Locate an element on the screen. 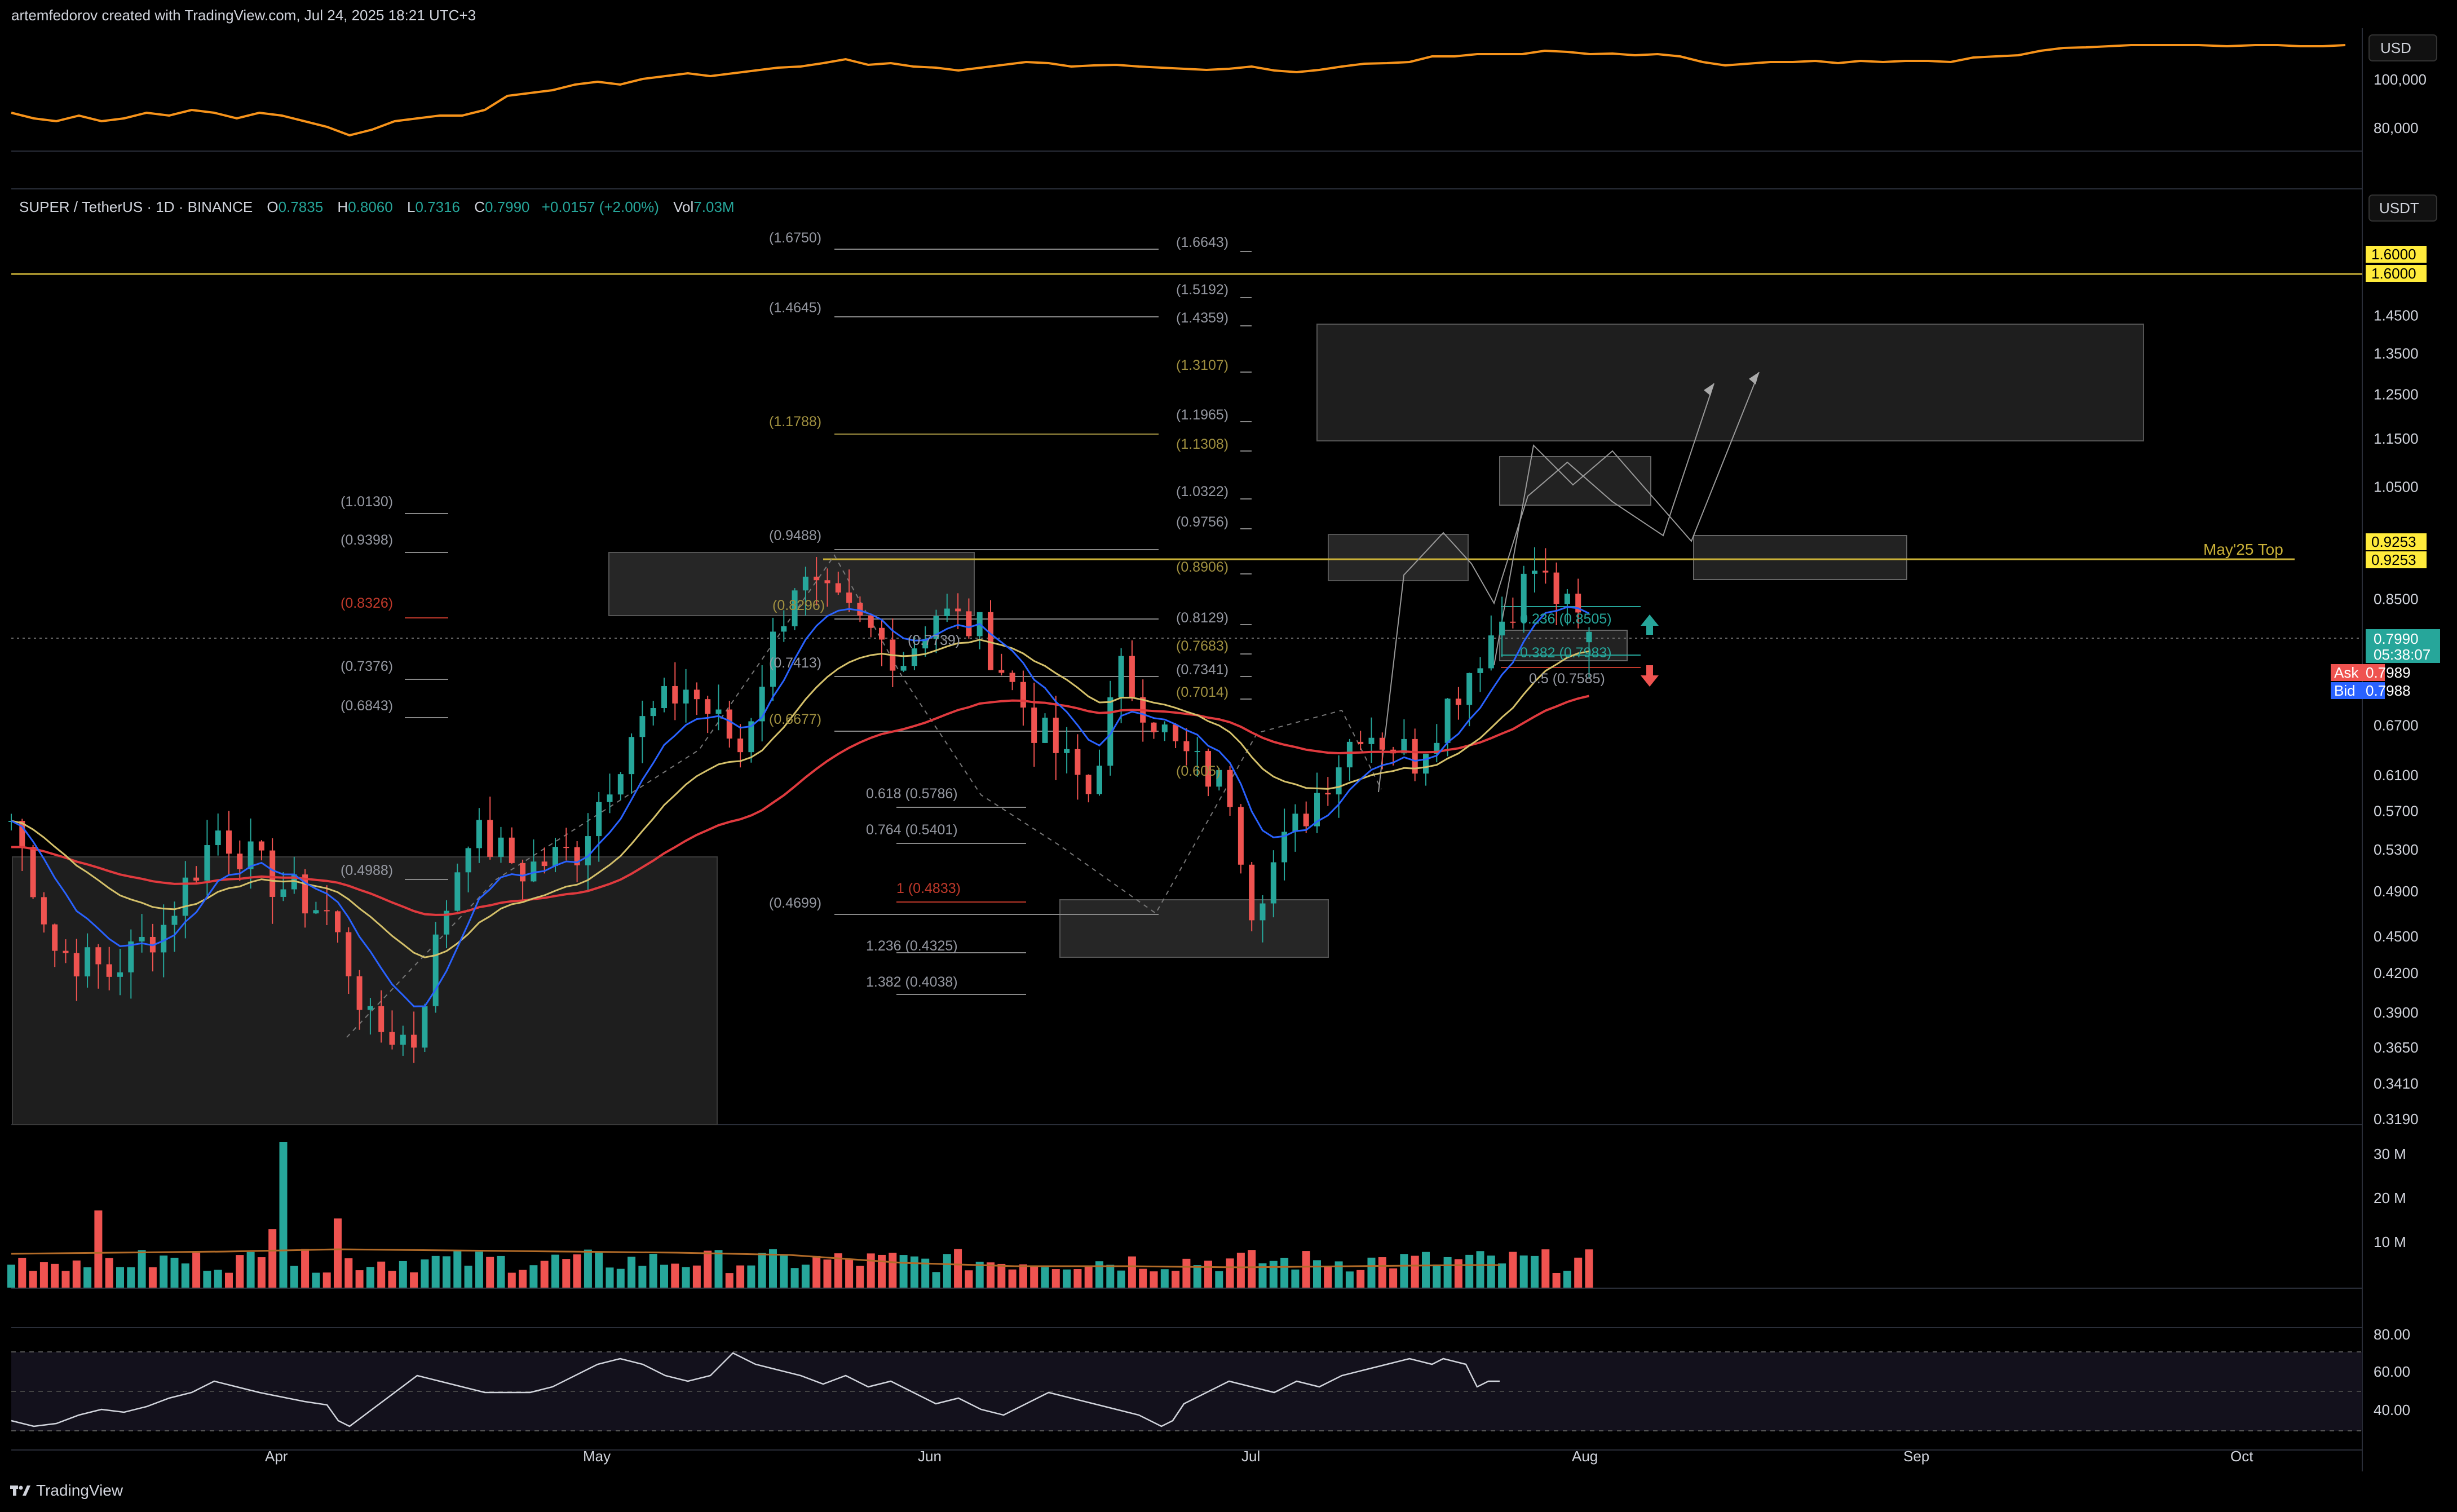 This screenshot has height=1512, width=2457. resistance-zone is located at coordinates (791, 584).